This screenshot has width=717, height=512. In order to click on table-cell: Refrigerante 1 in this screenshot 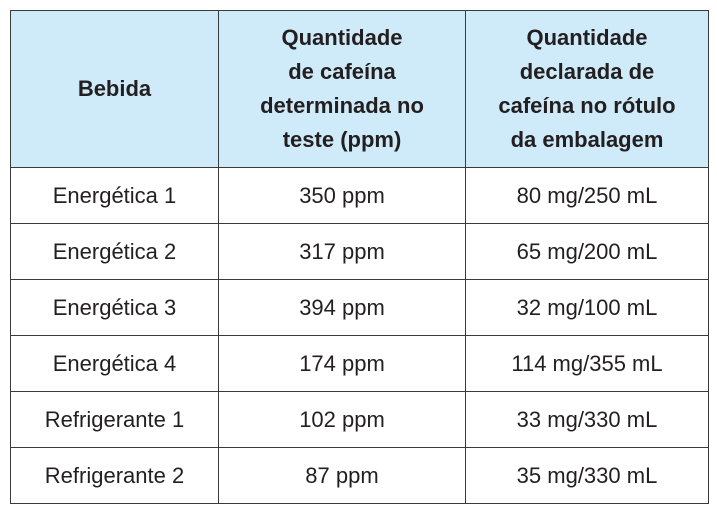, I will do `click(114, 419)`.